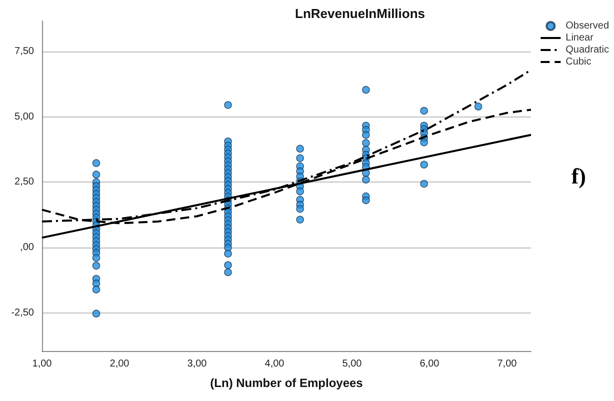 The image size is (614, 401). Describe the element at coordinates (24, 182) in the screenshot. I see `y-tick-label: 2,50` at that location.